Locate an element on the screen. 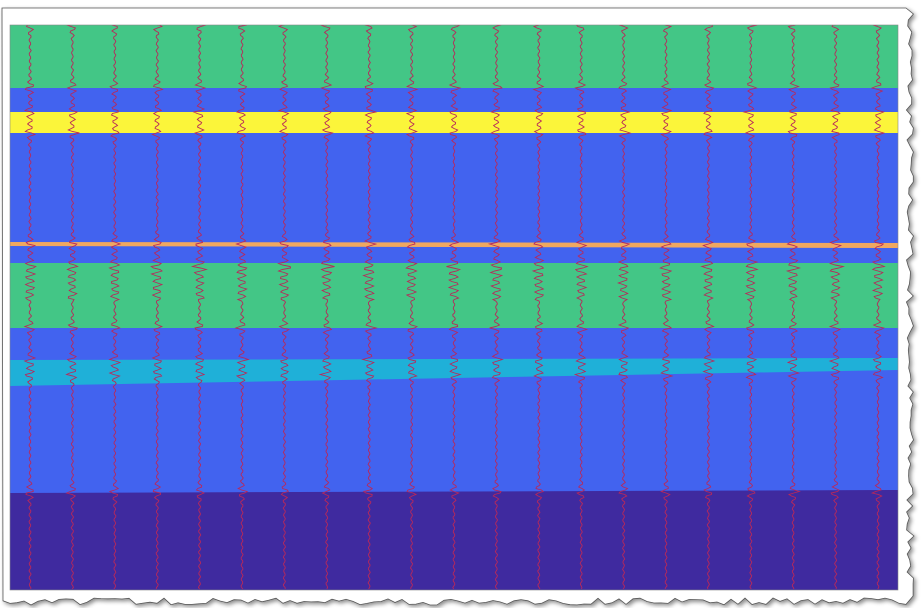 Image resolution: width=921 pixels, height=608 pixels. layer-orange is located at coordinates (454, 245).